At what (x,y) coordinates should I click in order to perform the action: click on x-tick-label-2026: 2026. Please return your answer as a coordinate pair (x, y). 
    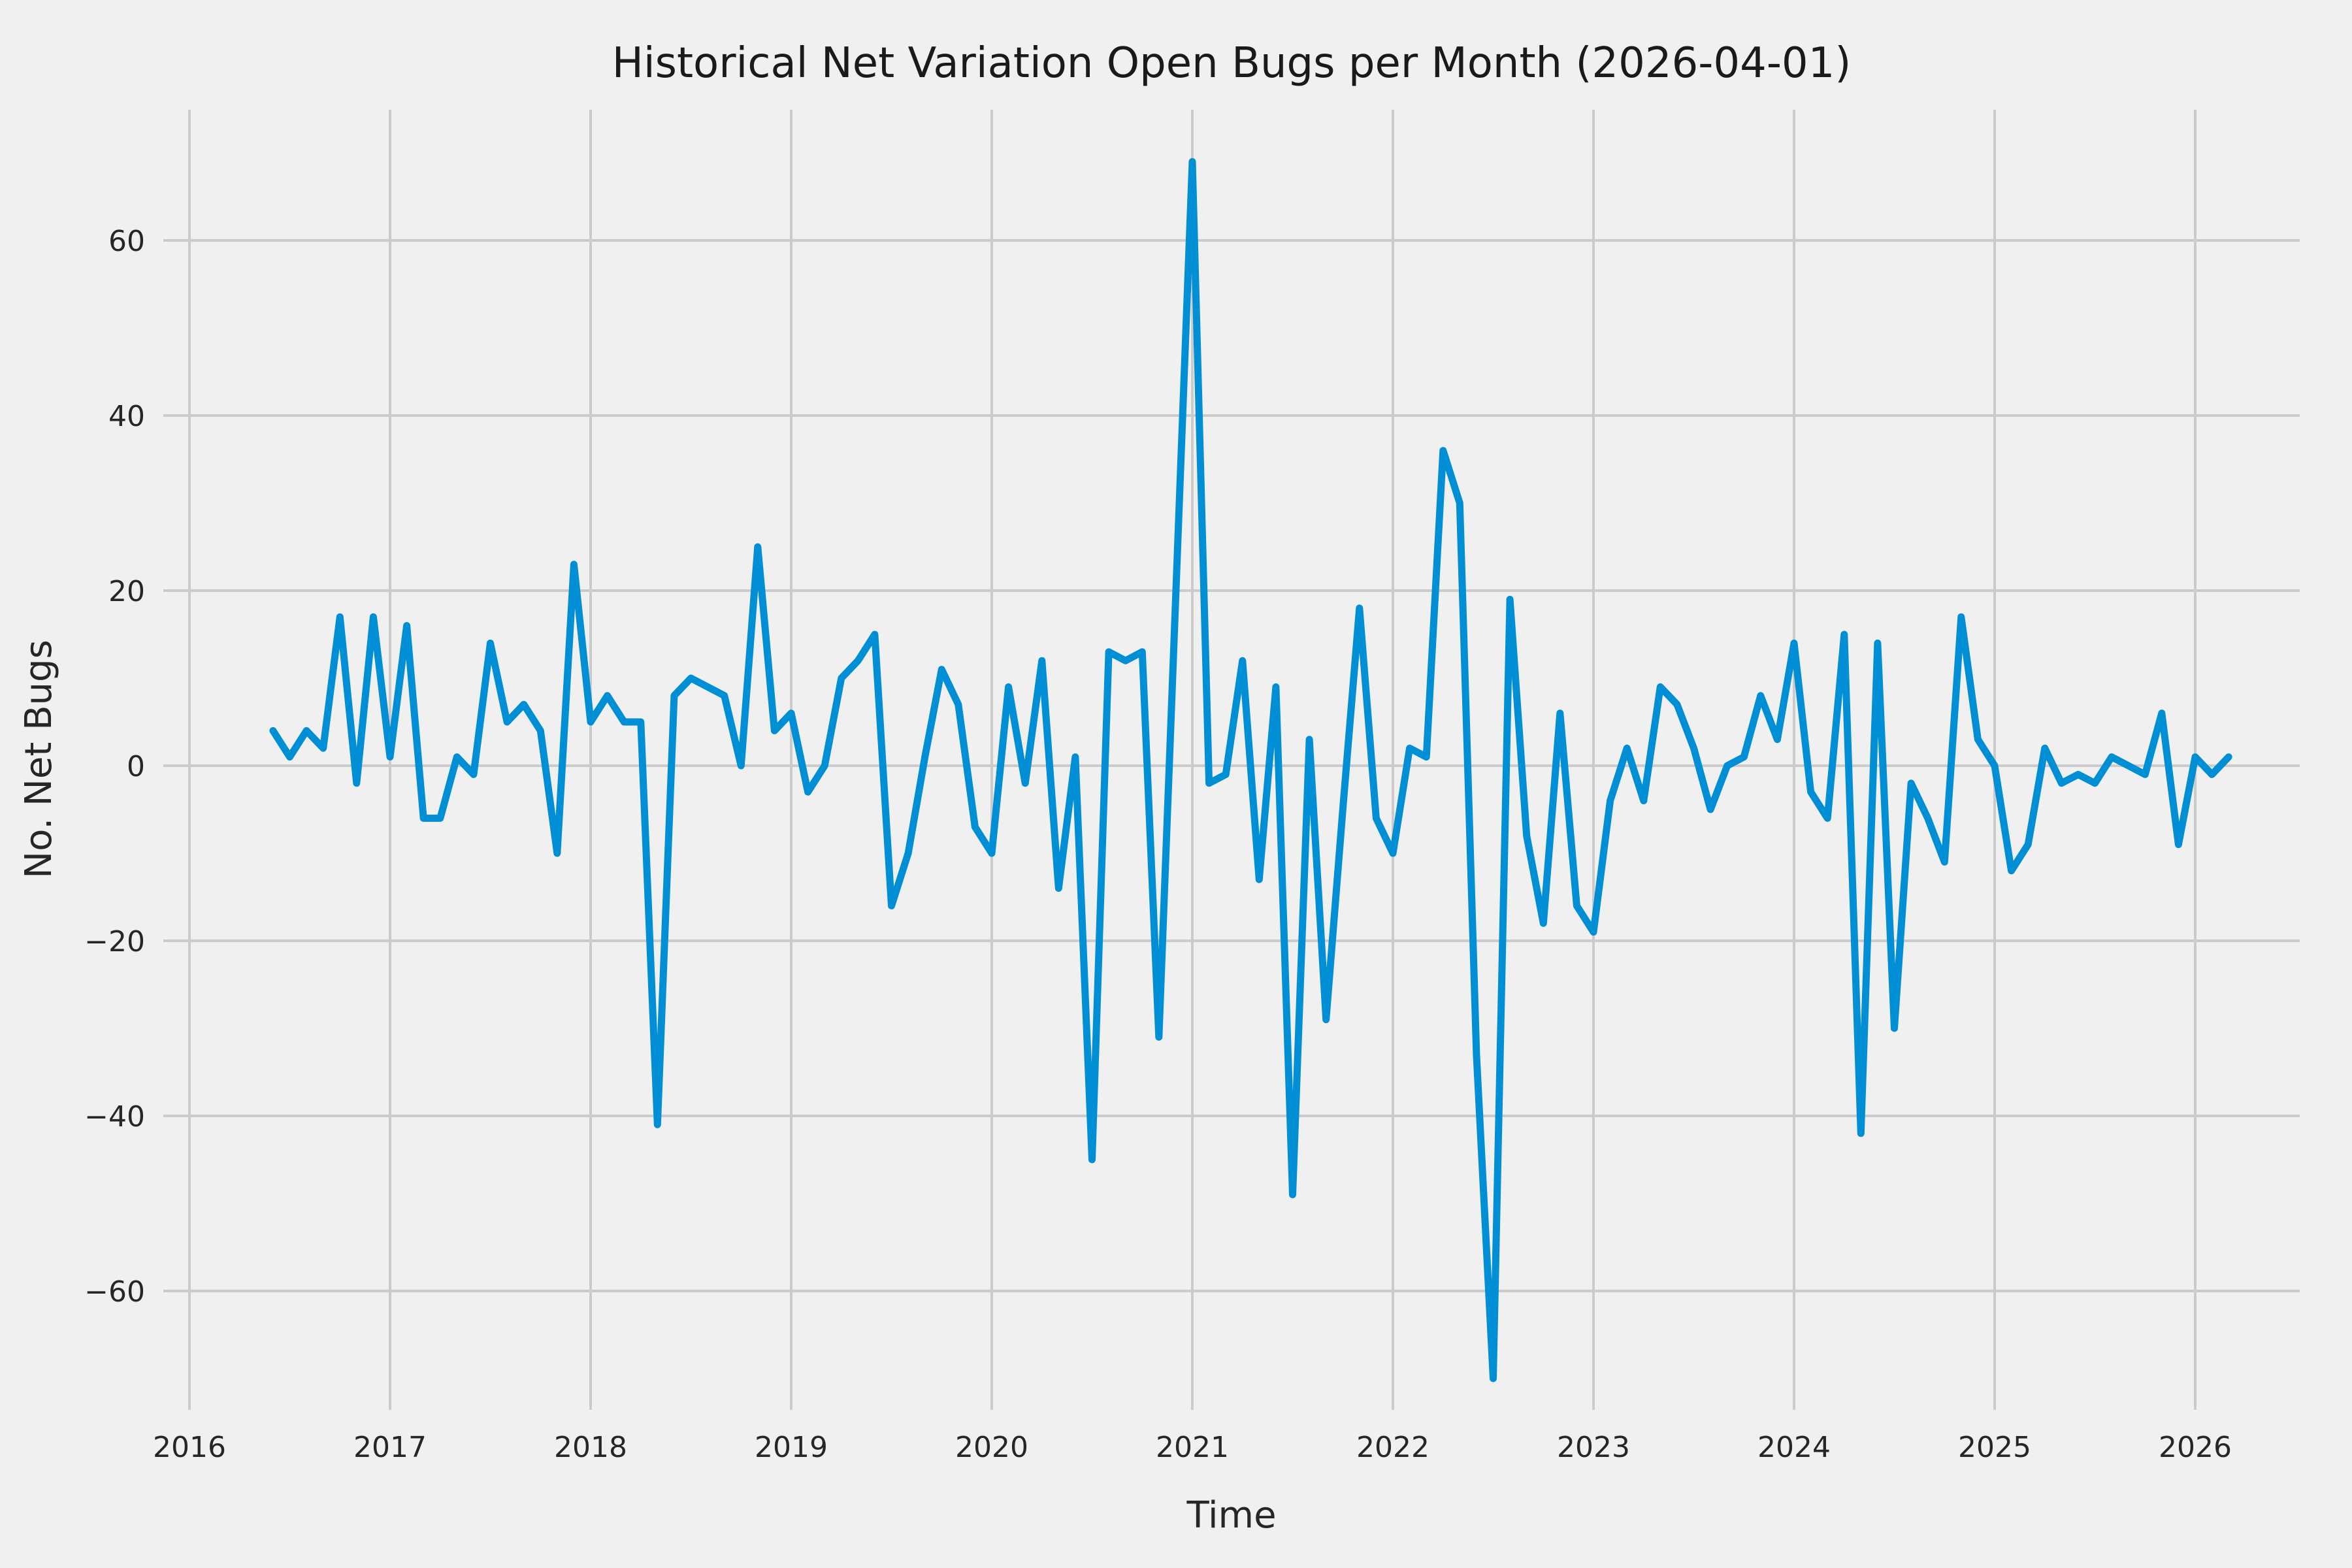
    Looking at the image, I should click on (2195, 1447).